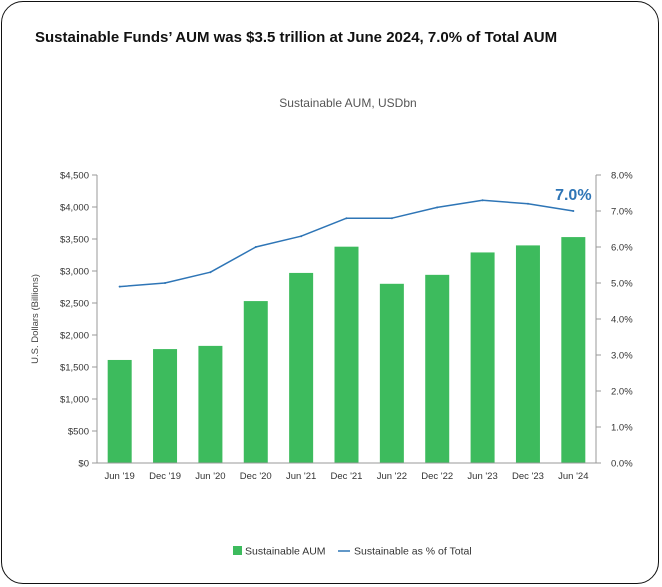  What do you see at coordinates (285, 552) in the screenshot?
I see `legend-label-bar: Sustainable AUM` at bounding box center [285, 552].